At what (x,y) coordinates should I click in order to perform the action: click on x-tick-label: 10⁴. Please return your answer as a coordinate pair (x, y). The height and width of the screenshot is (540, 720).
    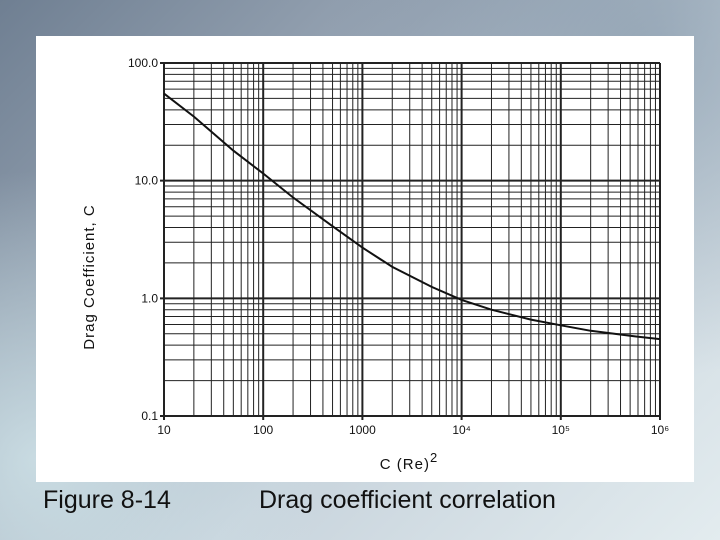
    Looking at the image, I should click on (461, 430).